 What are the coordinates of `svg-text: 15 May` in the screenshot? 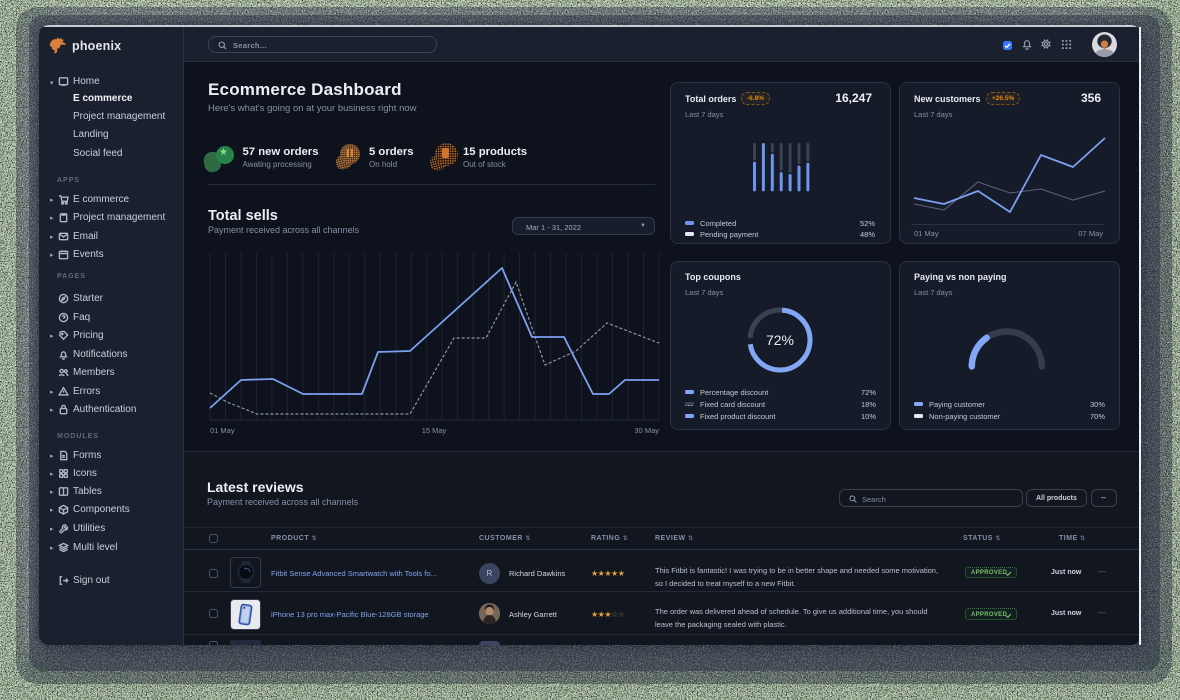 It's located at (434, 430).